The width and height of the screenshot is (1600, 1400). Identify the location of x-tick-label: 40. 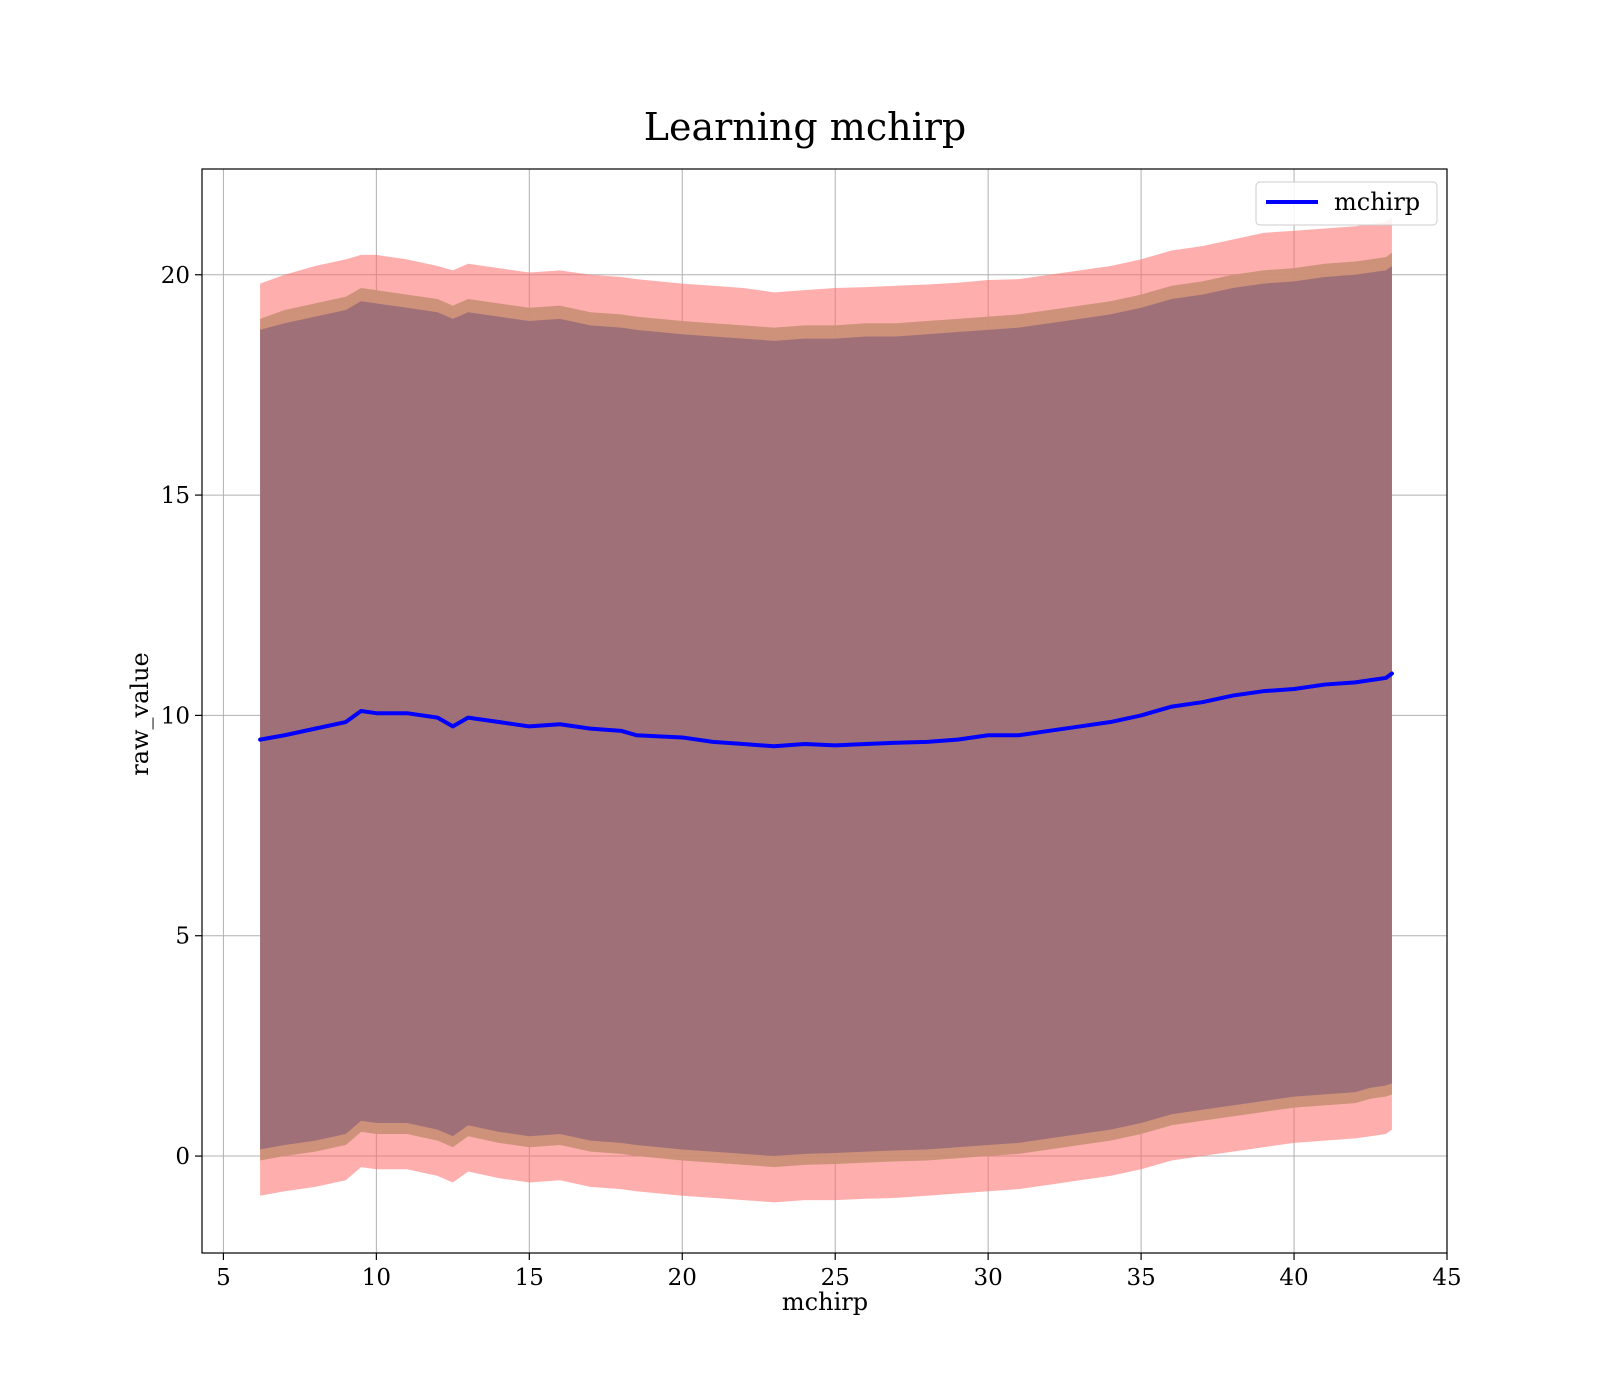
(1293, 1278).